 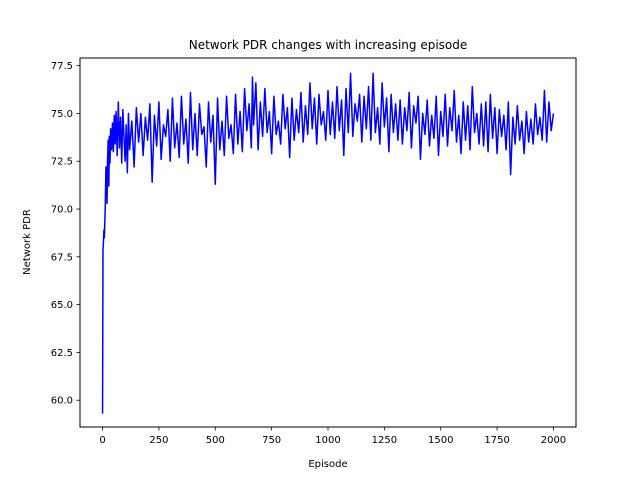 What do you see at coordinates (62, 353) in the screenshot?
I see `y-tick-label: 62.5` at bounding box center [62, 353].